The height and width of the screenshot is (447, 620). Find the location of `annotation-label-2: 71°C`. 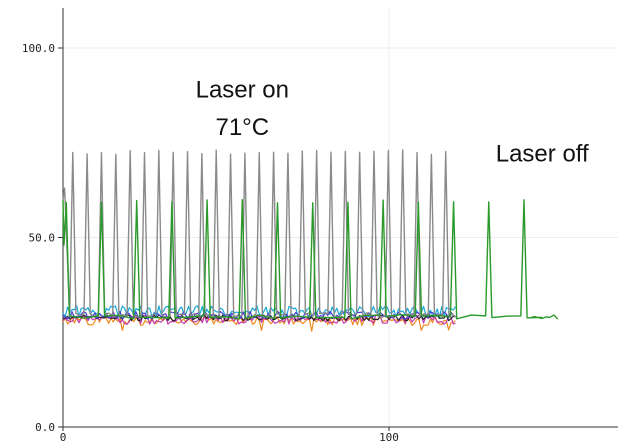

annotation-label-2: 71°C is located at coordinates (242, 127).